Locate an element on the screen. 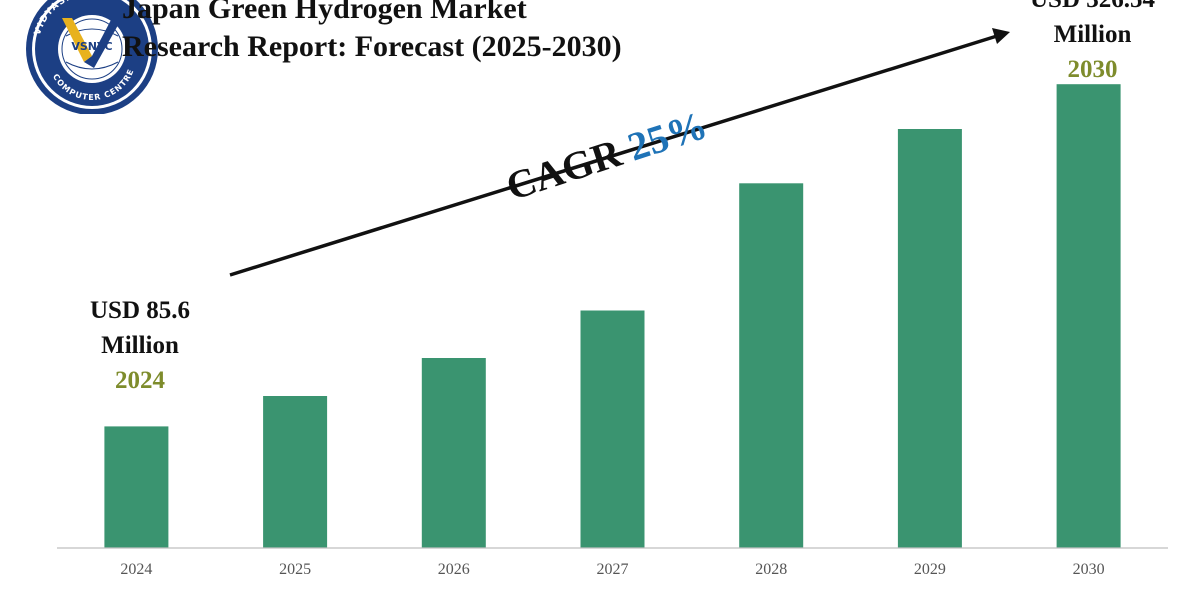 The image size is (1200, 600). x-tick-label-2025: 2025 is located at coordinates (295, 569).